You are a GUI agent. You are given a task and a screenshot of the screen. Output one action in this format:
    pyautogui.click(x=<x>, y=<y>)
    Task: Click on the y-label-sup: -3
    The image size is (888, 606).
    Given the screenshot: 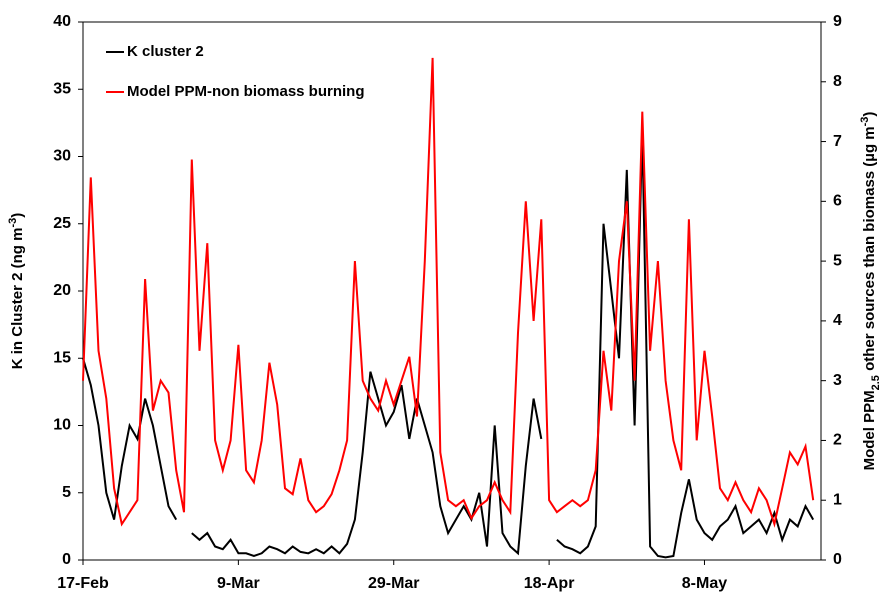 What is the action you would take?
    pyautogui.click(x=13, y=223)
    